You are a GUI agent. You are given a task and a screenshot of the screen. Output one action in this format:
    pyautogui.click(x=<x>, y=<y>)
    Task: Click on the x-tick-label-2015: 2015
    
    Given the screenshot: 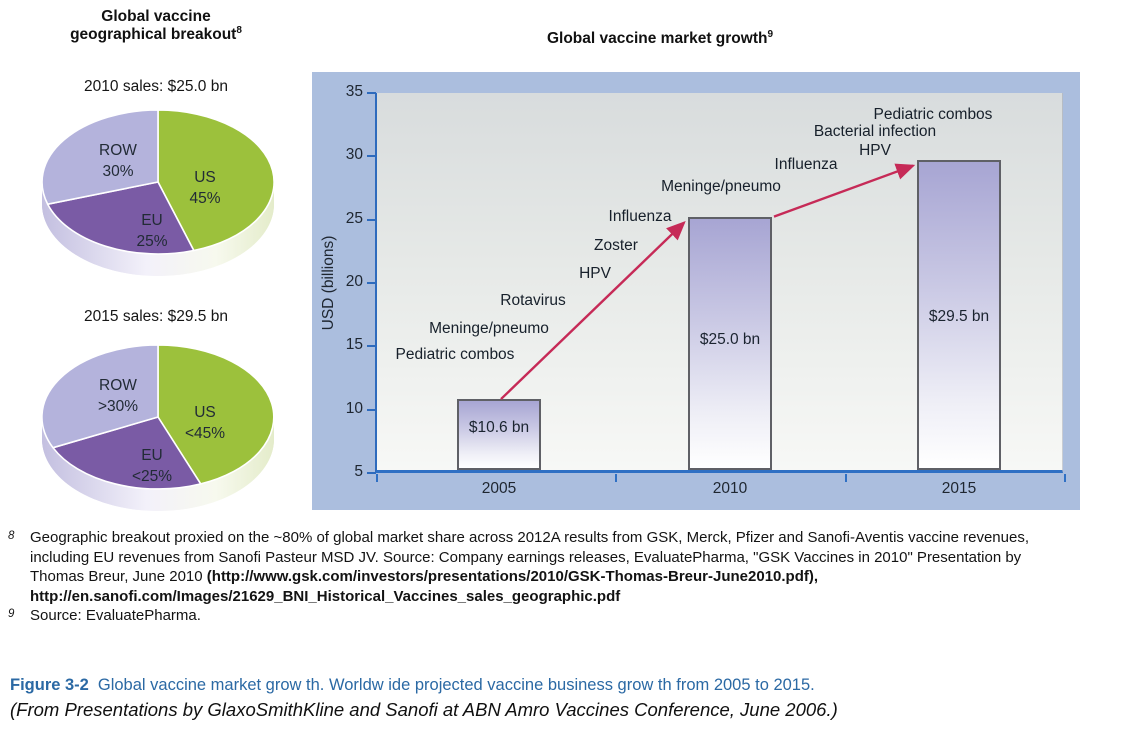 What is the action you would take?
    pyautogui.click(x=959, y=488)
    